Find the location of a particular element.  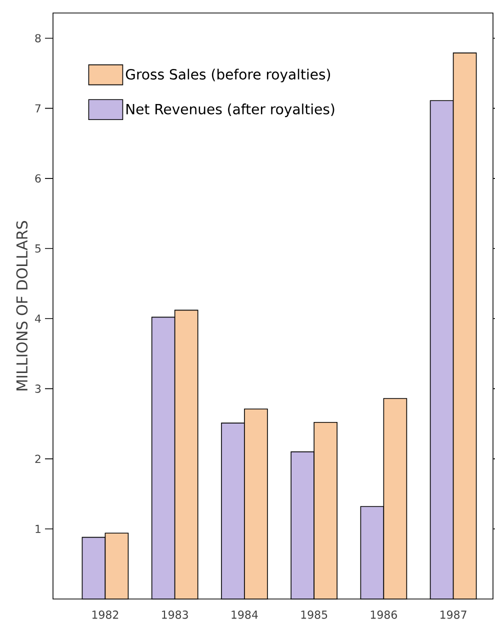

legend-label: Gross Sales (before royalties) is located at coordinates (228, 75).